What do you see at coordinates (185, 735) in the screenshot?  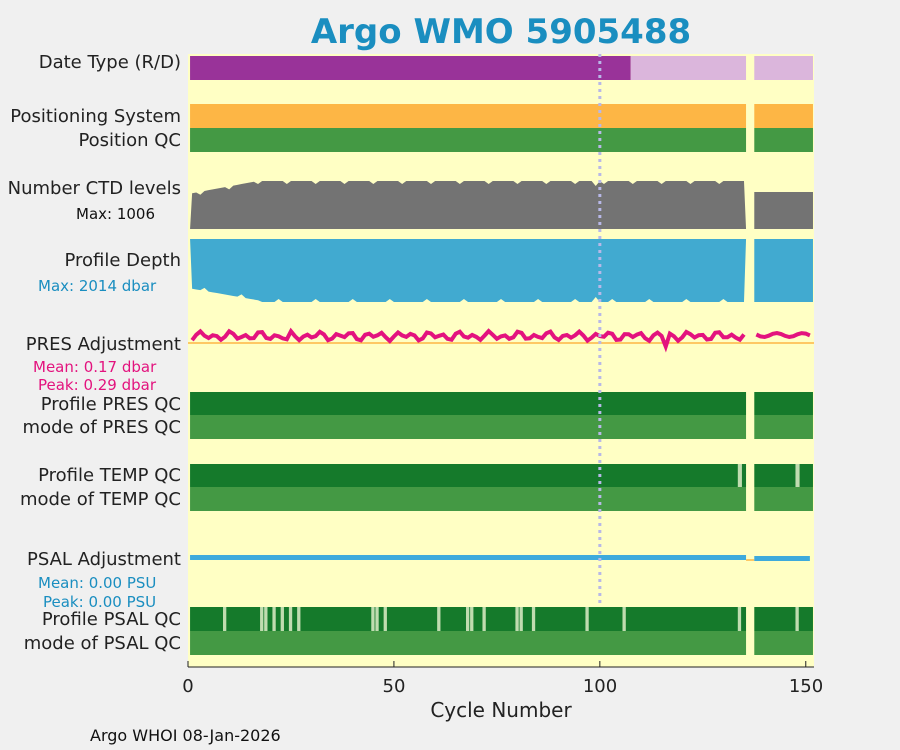 I see `footer-text: Argo WHOI 08-Jan-2026` at bounding box center [185, 735].